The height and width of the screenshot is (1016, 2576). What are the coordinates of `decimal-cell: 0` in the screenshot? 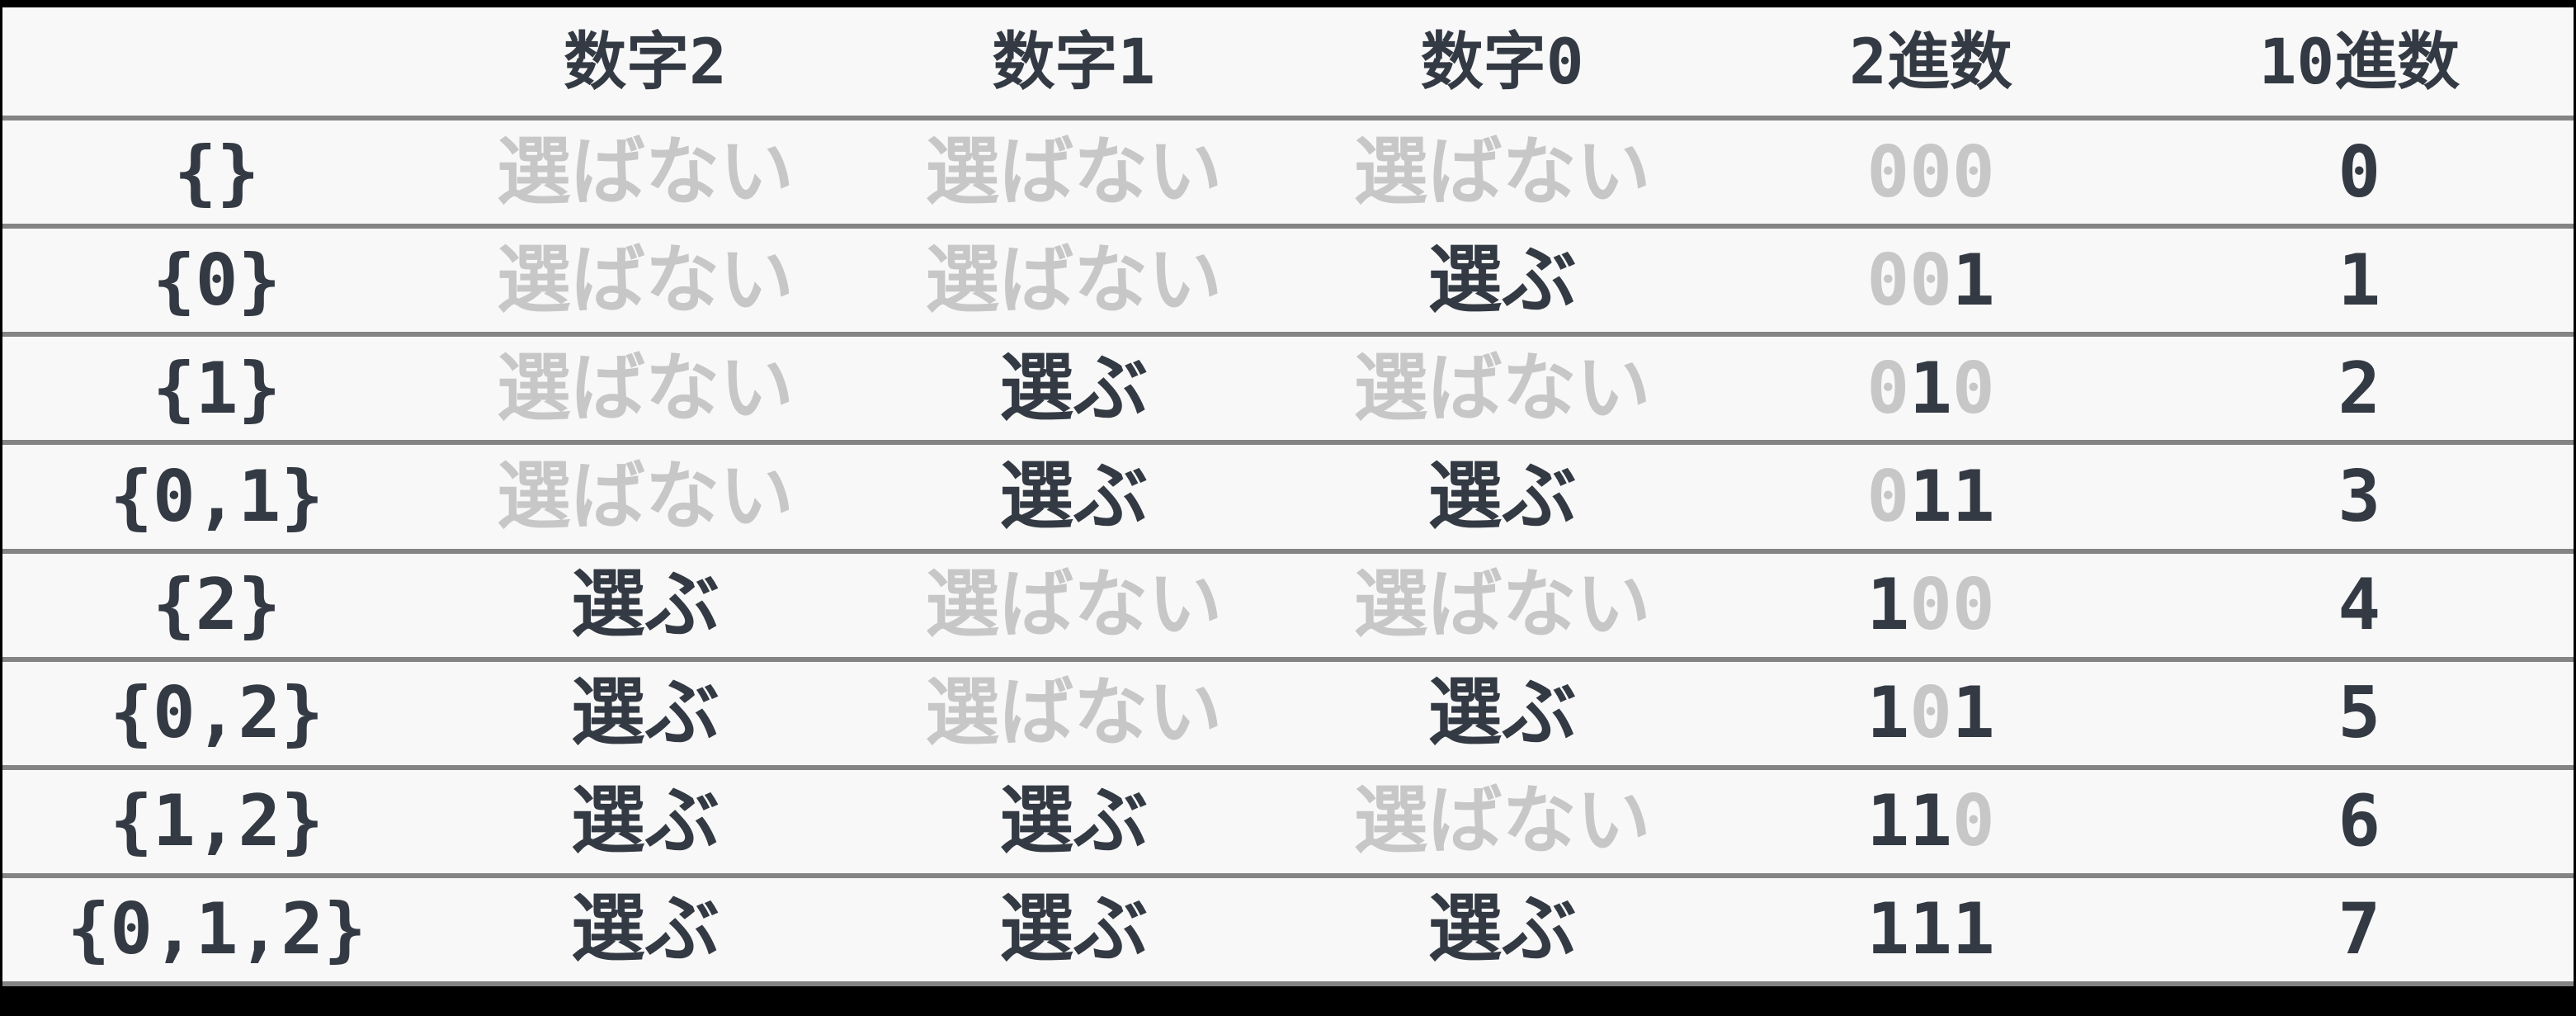 It's located at (2359, 172).